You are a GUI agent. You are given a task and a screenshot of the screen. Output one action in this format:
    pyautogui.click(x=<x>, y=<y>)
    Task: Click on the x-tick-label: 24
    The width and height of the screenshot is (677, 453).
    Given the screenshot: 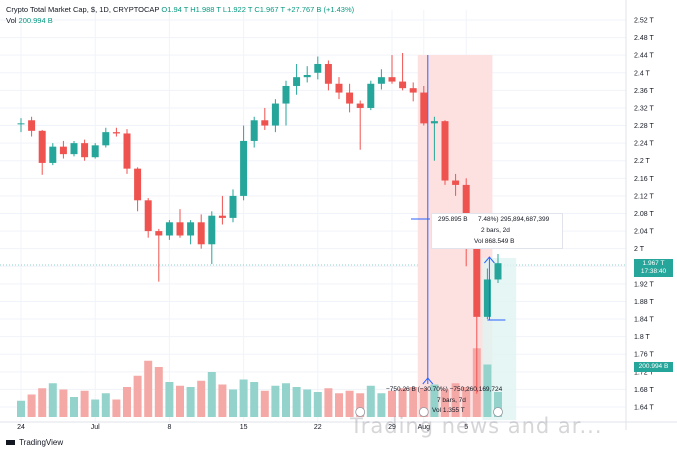 What is the action you would take?
    pyautogui.click(x=21, y=427)
    